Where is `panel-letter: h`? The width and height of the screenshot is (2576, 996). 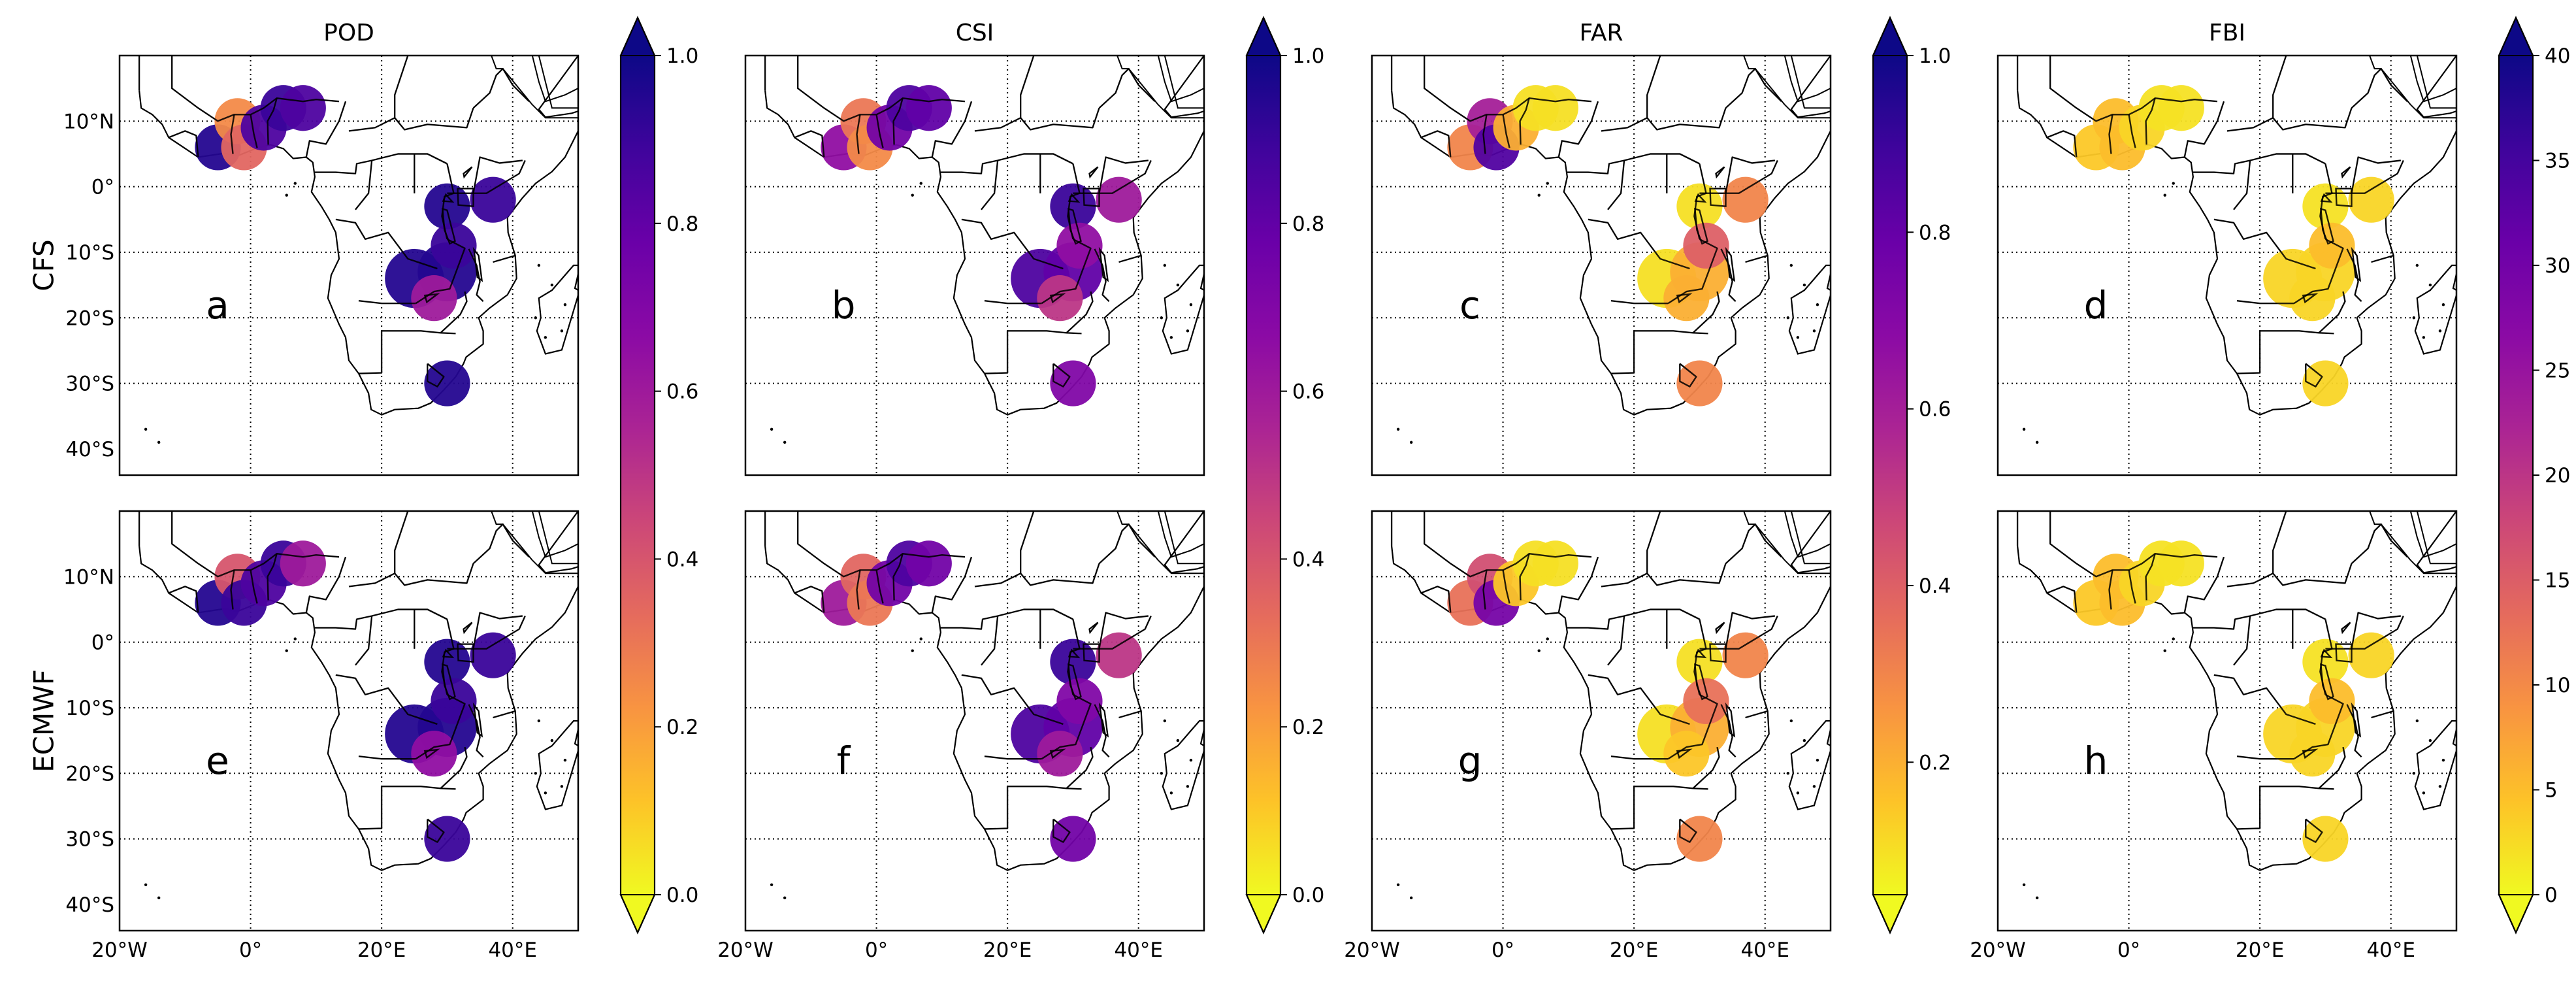 panel-letter: h is located at coordinates (2096, 761).